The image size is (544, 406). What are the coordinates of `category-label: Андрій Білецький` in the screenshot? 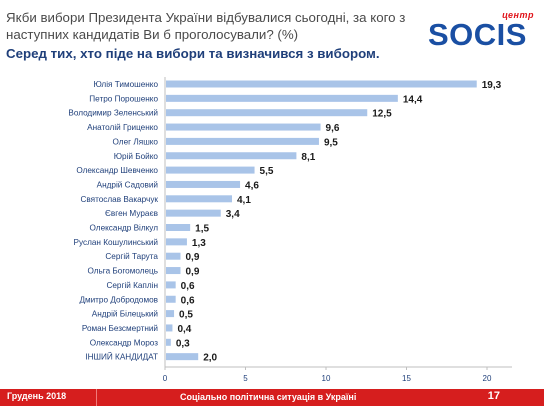 It's located at (125, 314).